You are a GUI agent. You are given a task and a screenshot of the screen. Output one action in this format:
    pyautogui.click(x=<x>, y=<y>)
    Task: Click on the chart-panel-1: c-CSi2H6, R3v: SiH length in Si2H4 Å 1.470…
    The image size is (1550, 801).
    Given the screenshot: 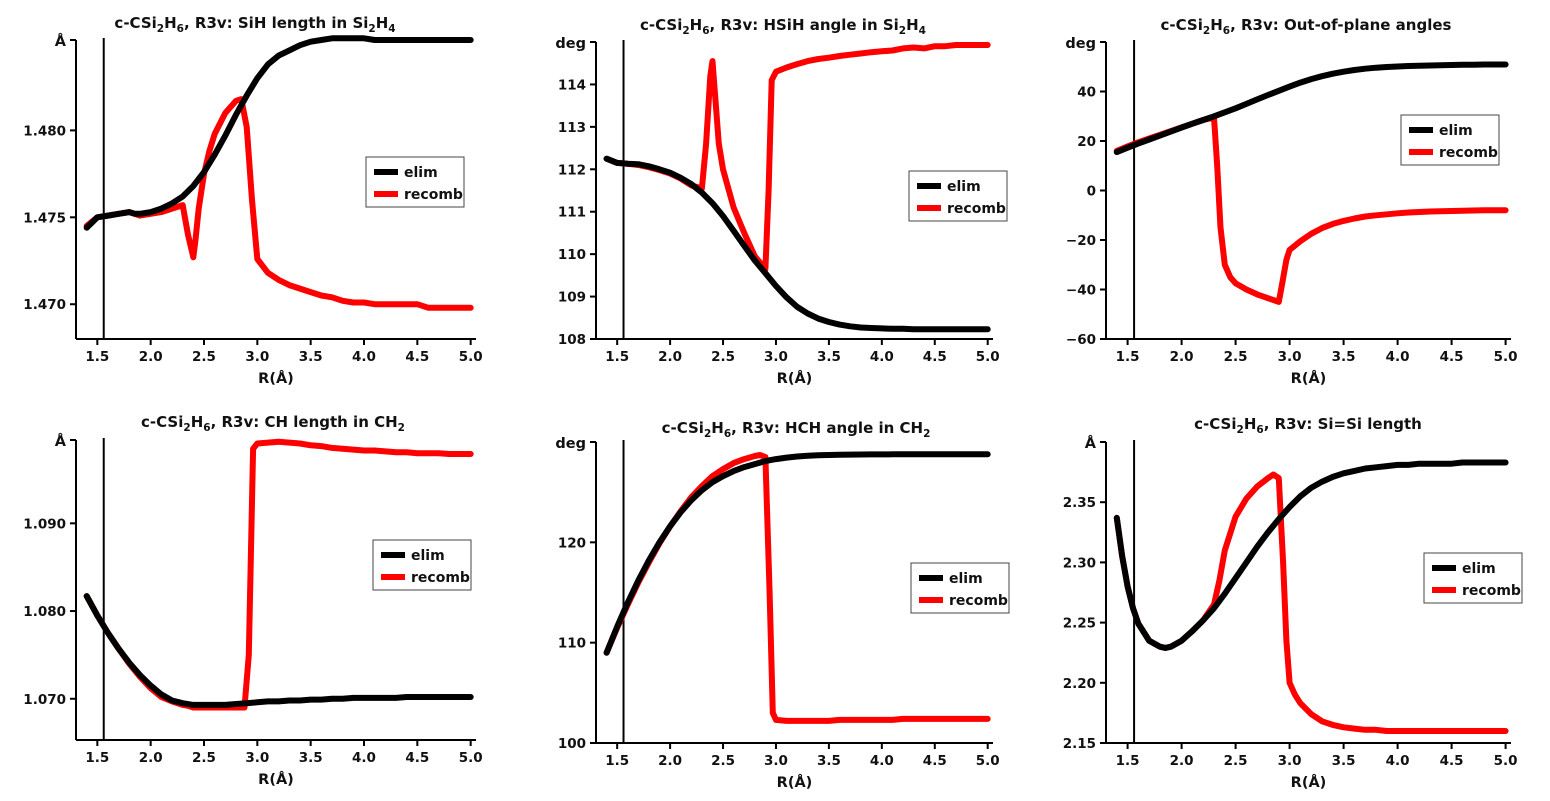 What is the action you would take?
    pyautogui.click(x=252, y=200)
    